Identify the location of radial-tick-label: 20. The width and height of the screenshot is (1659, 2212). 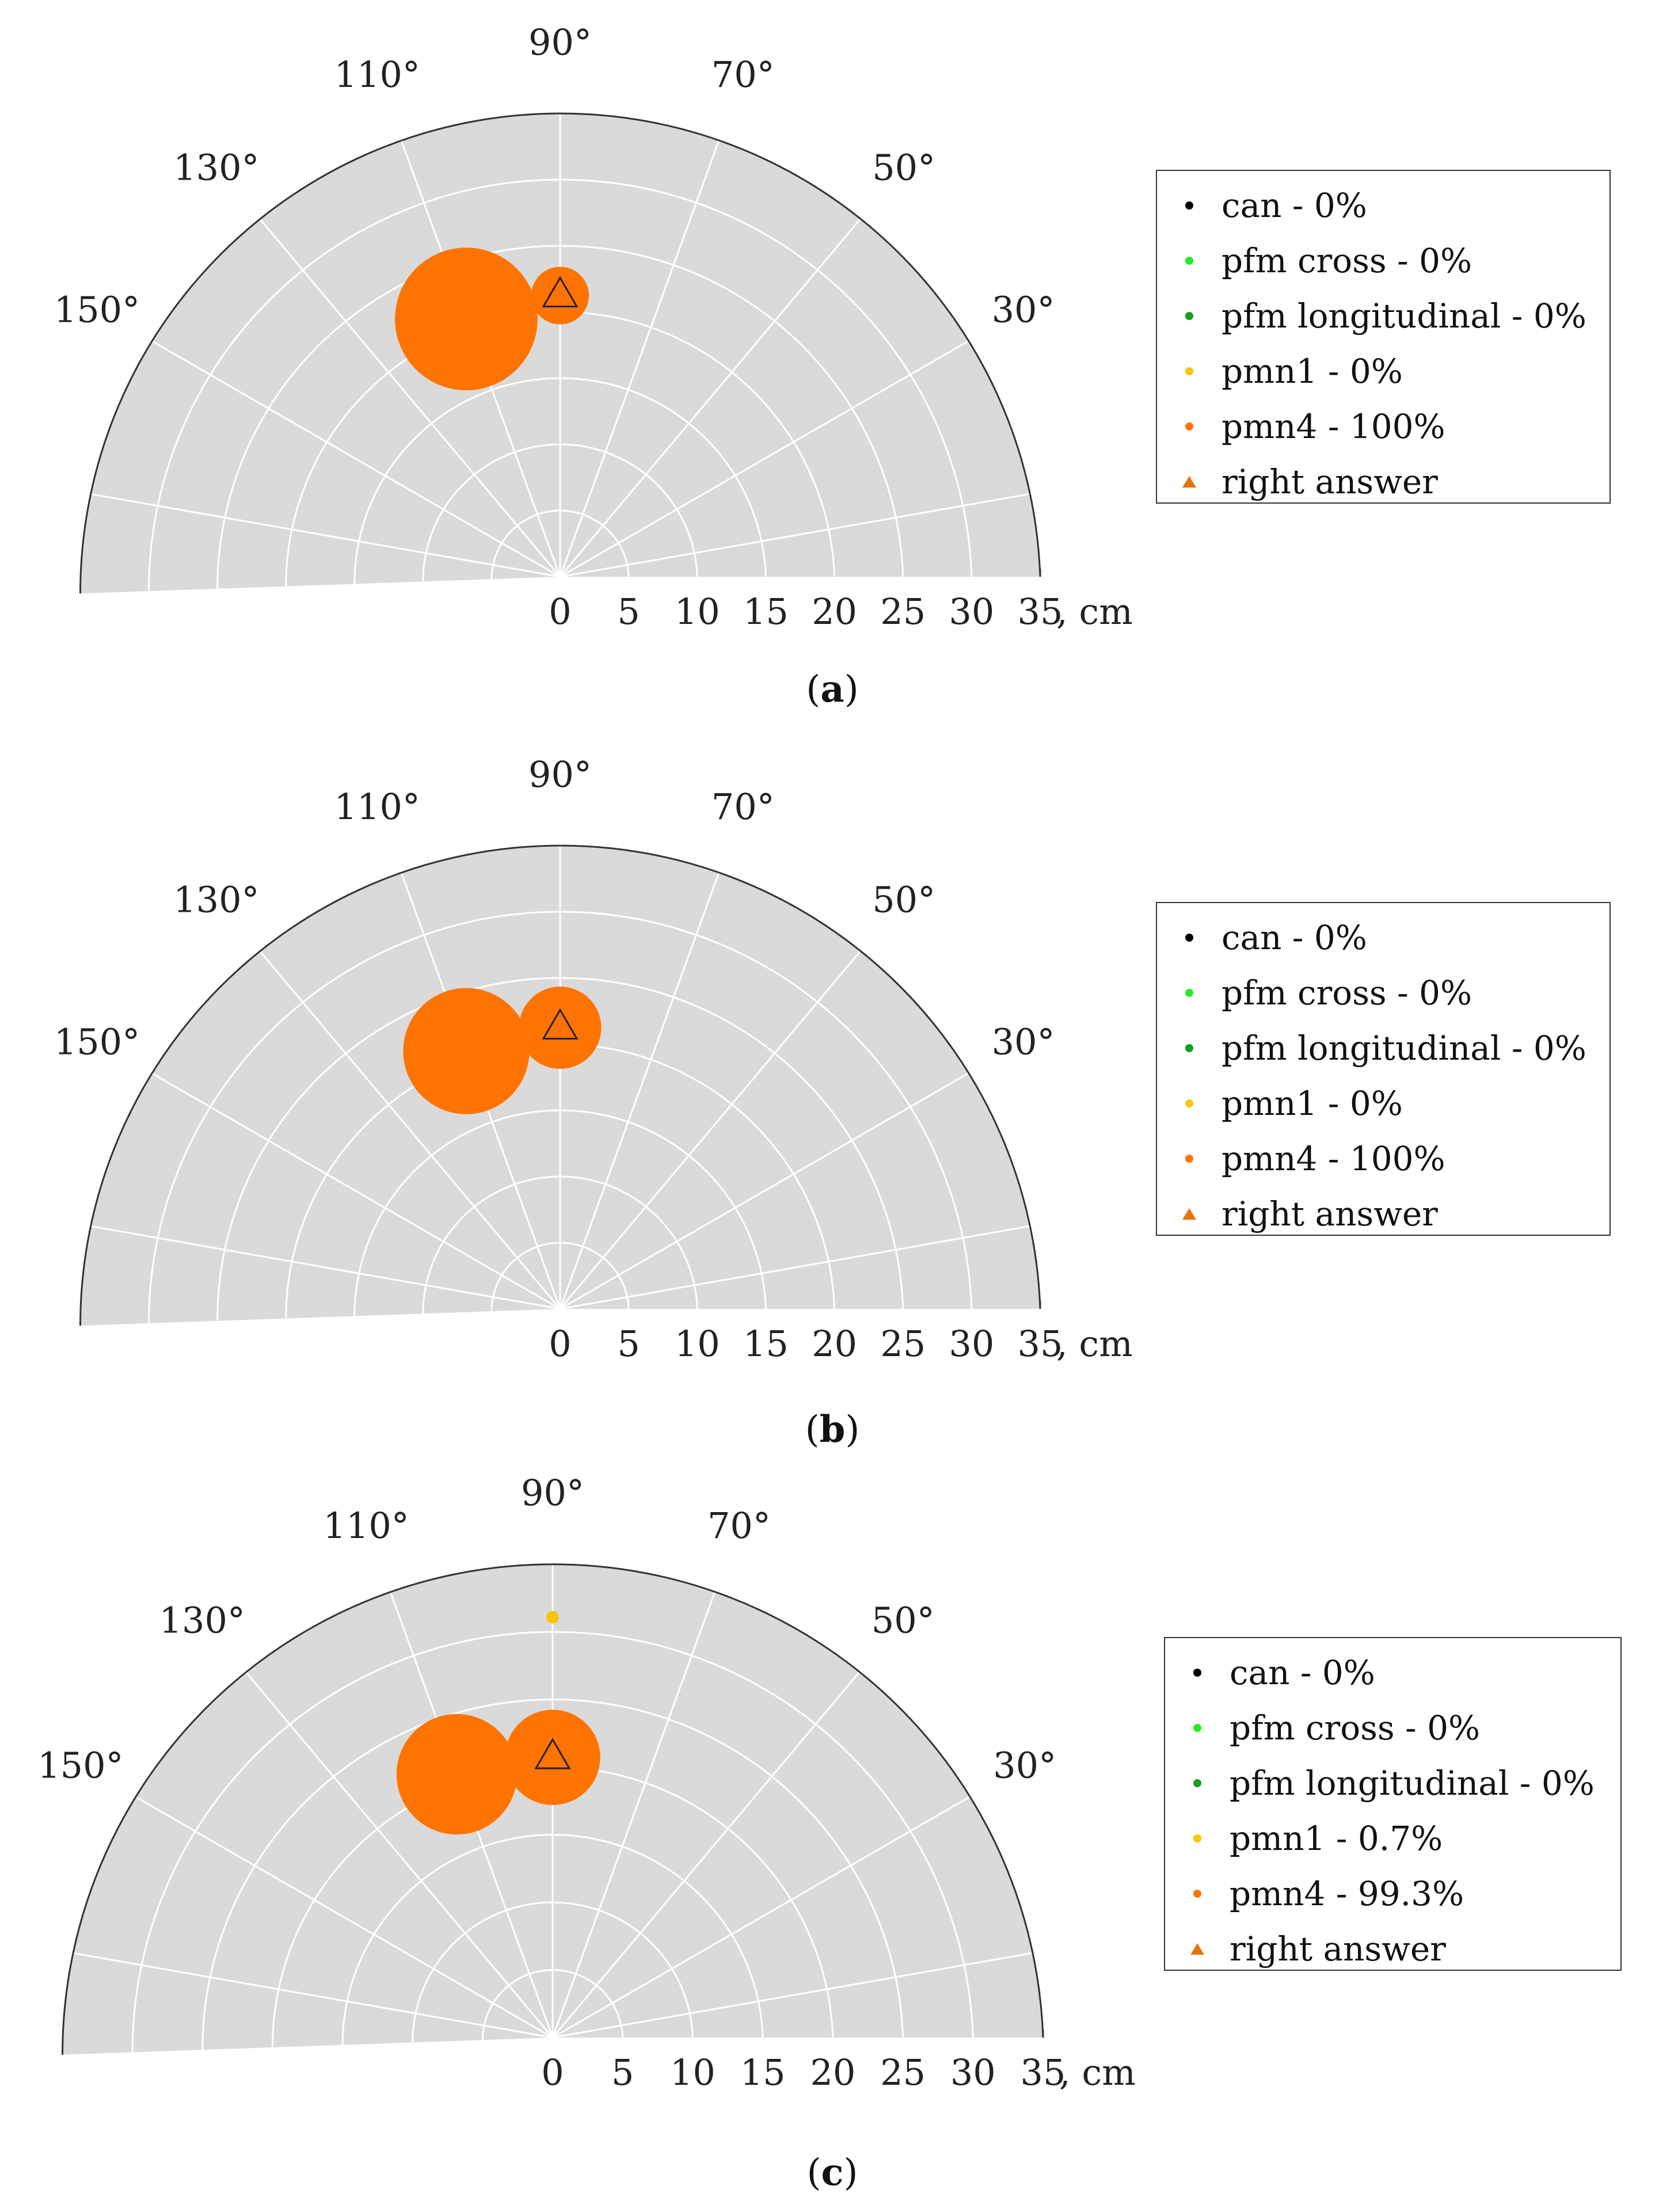
(832, 2072).